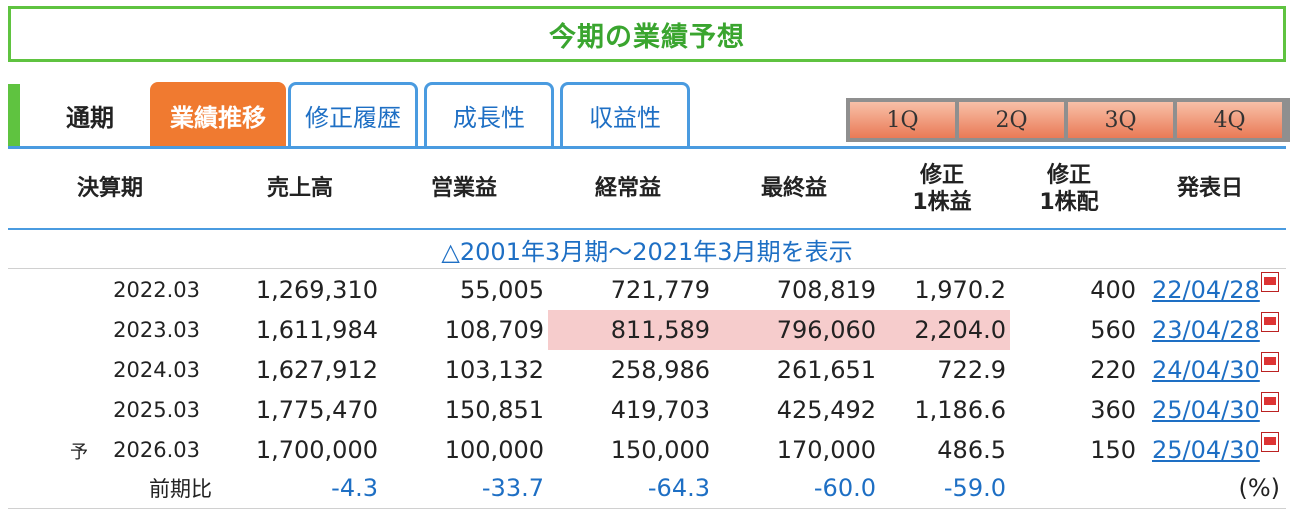  I want to click on cell-date: 23/04/28, so click(1218, 330).